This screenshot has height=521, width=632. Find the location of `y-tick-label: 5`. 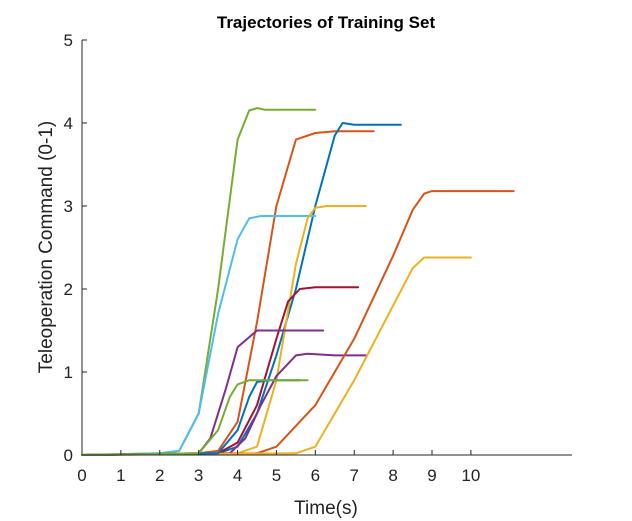

y-tick-label: 5 is located at coordinates (68, 40).